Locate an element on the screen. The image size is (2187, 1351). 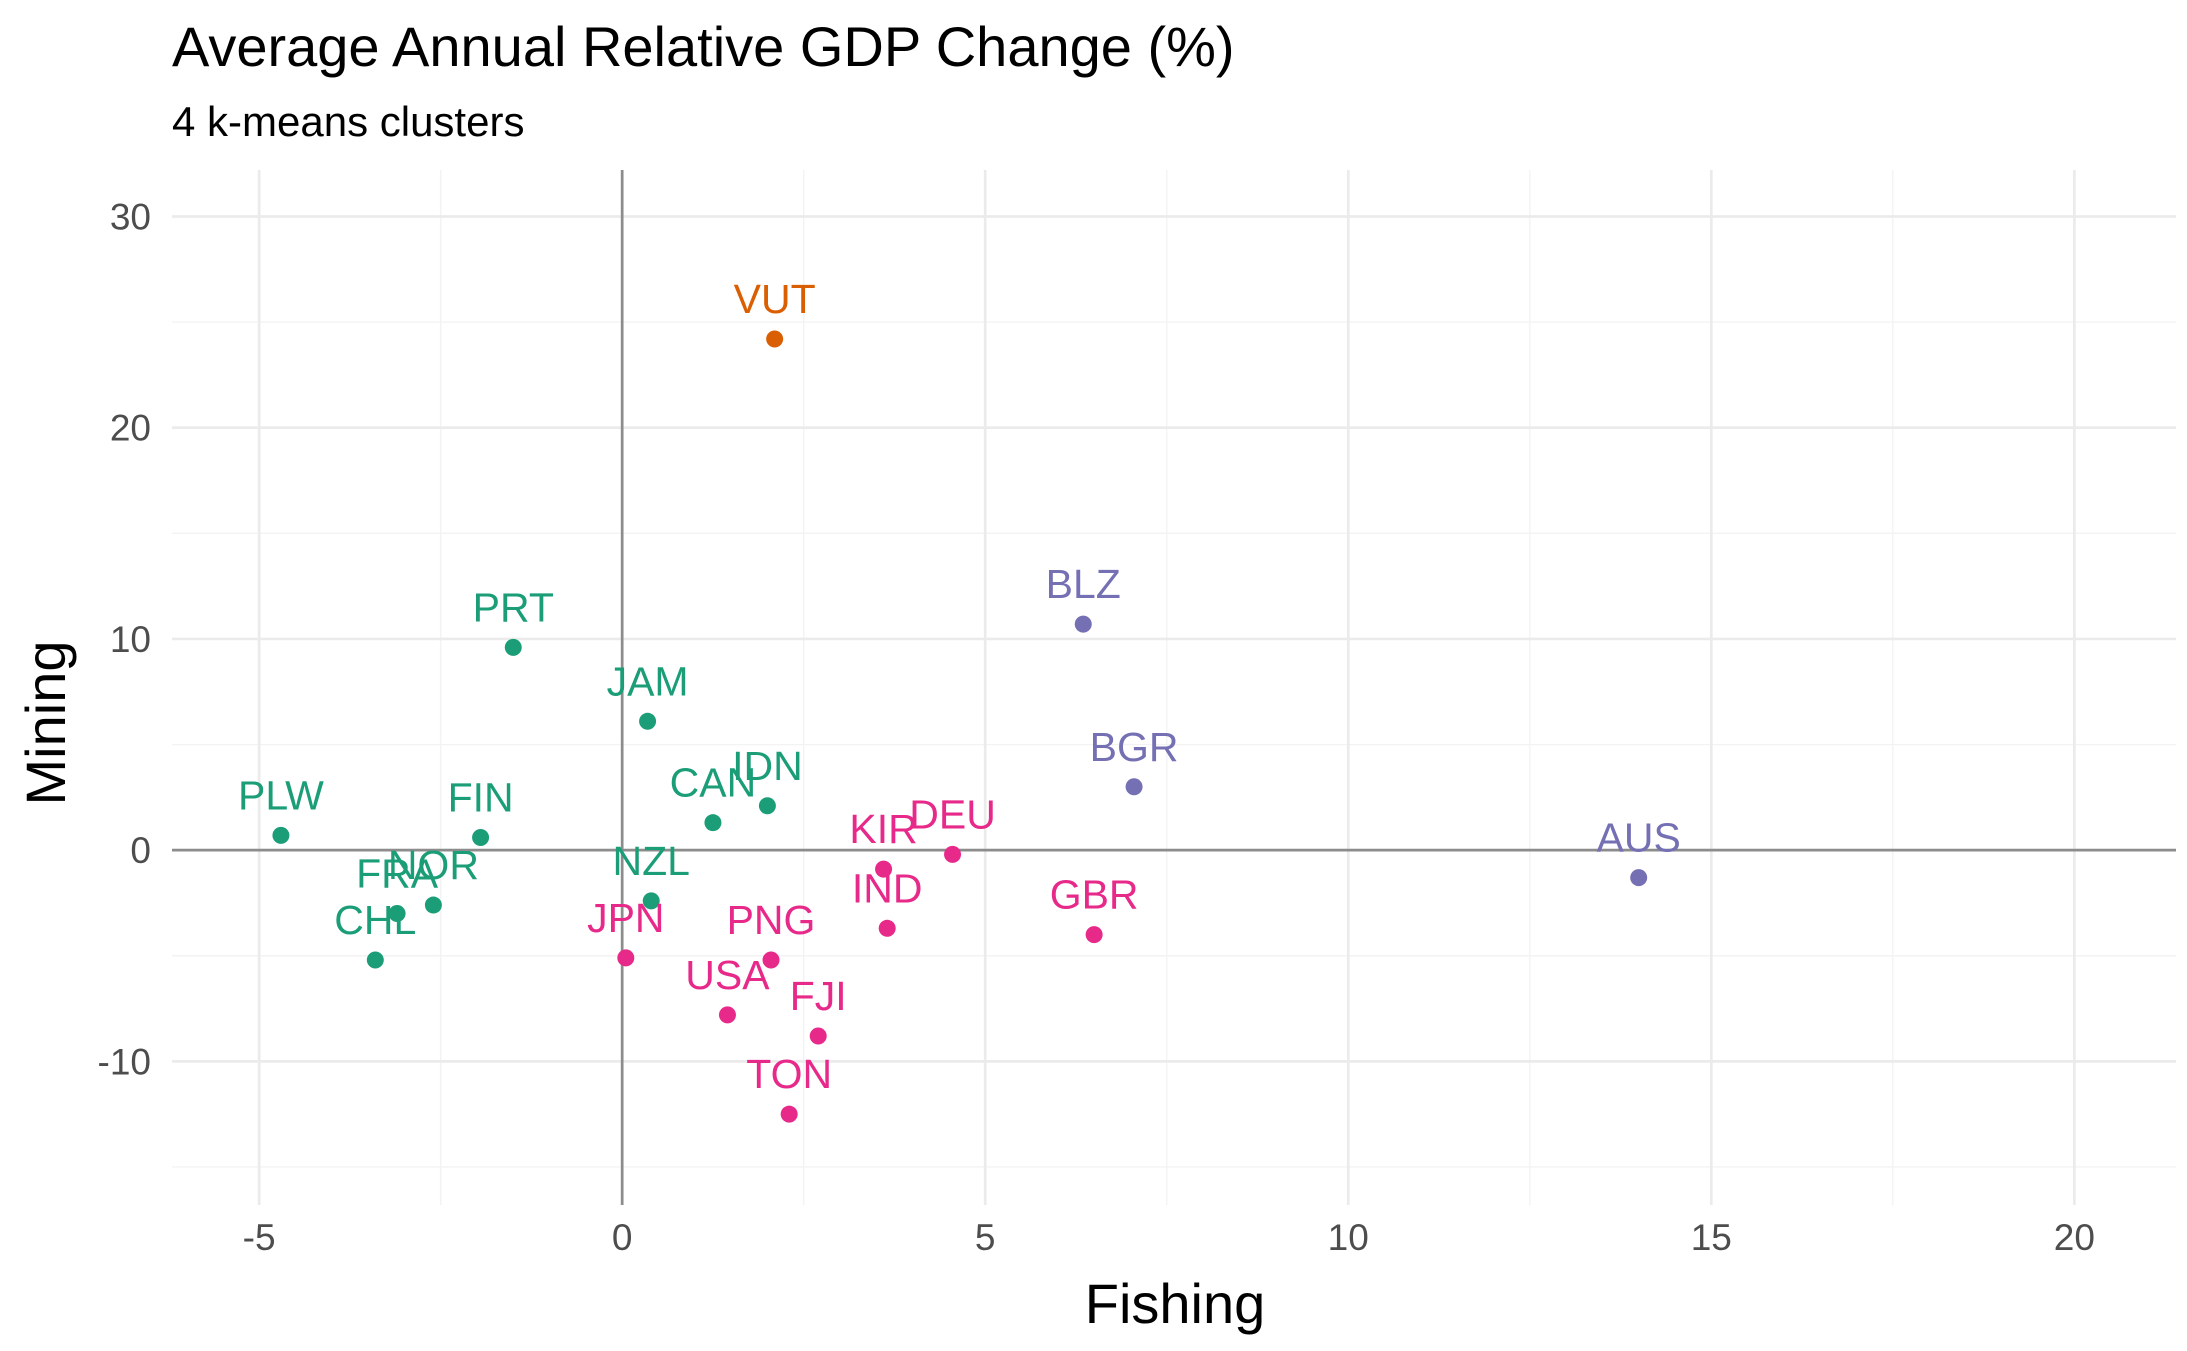
y-tick-label: 0 is located at coordinates (140, 850).